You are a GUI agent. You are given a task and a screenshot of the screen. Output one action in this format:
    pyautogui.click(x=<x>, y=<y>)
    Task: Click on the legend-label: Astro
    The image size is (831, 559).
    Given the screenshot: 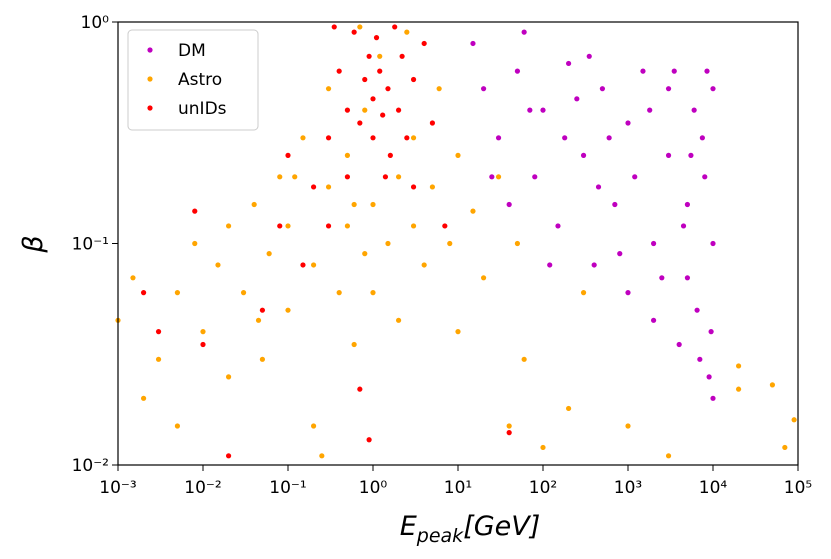 What is the action you would take?
    pyautogui.click(x=200, y=80)
    